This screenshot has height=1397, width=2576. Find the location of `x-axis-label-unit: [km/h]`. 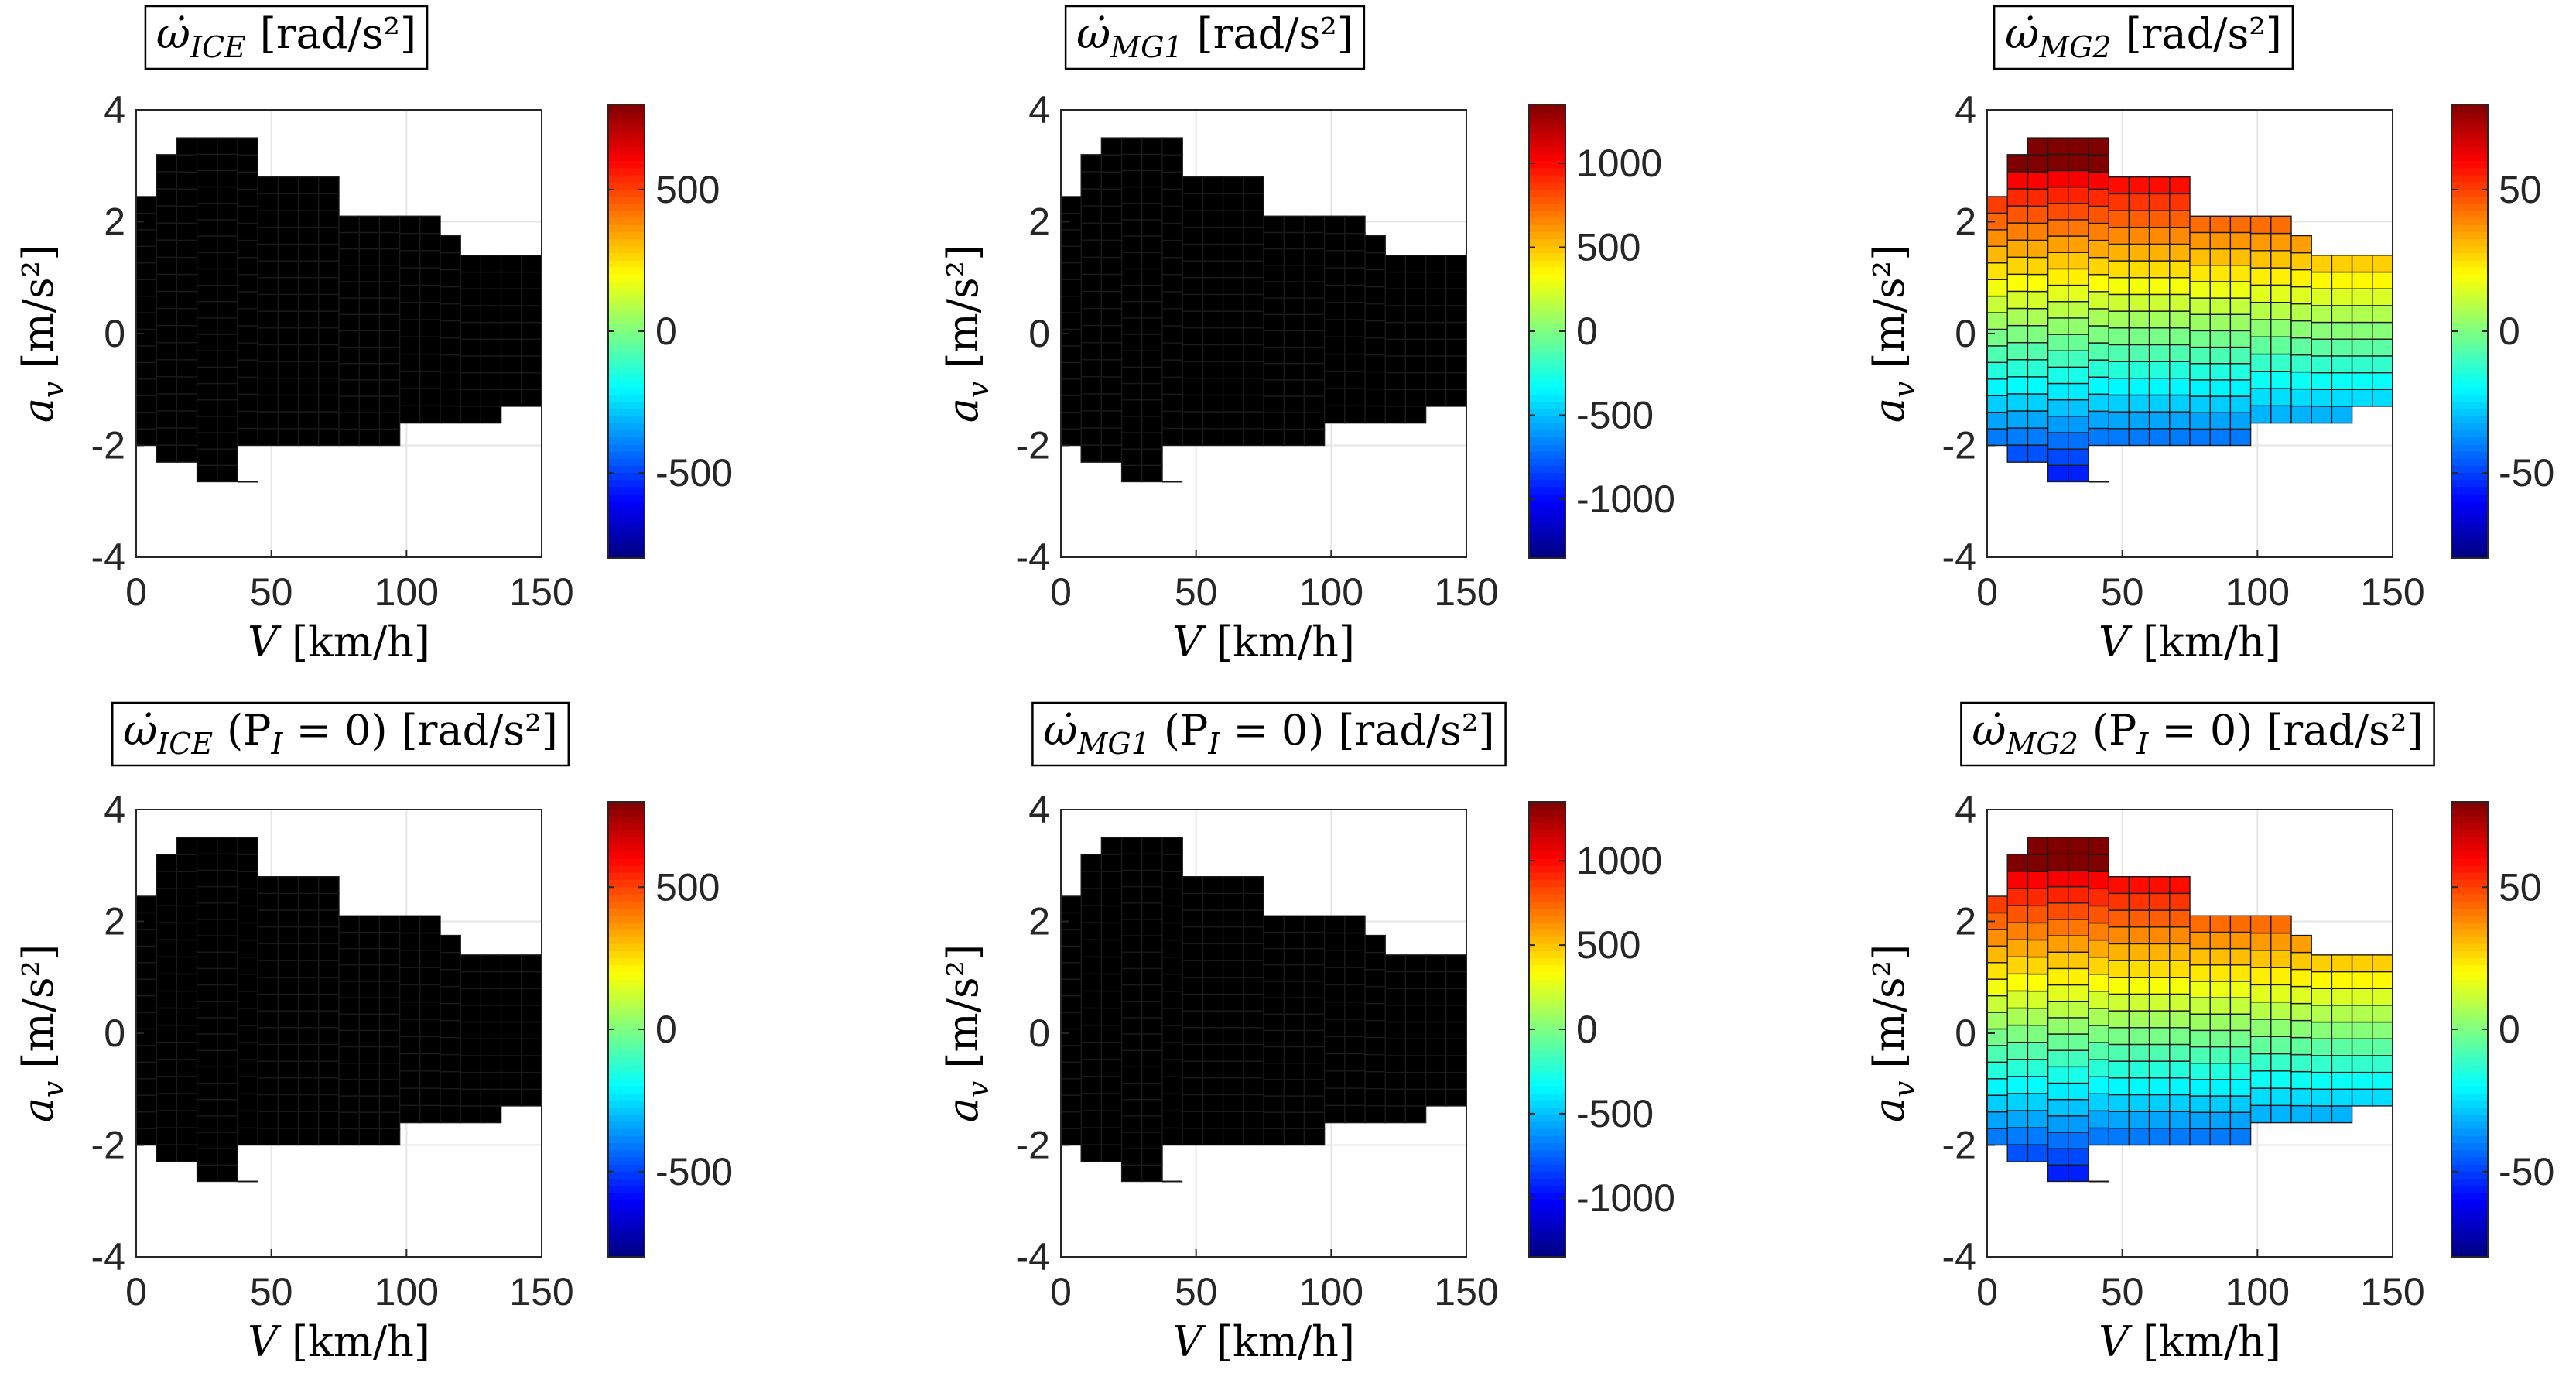

x-axis-label-unit: [km/h] is located at coordinates (1285, 1341).